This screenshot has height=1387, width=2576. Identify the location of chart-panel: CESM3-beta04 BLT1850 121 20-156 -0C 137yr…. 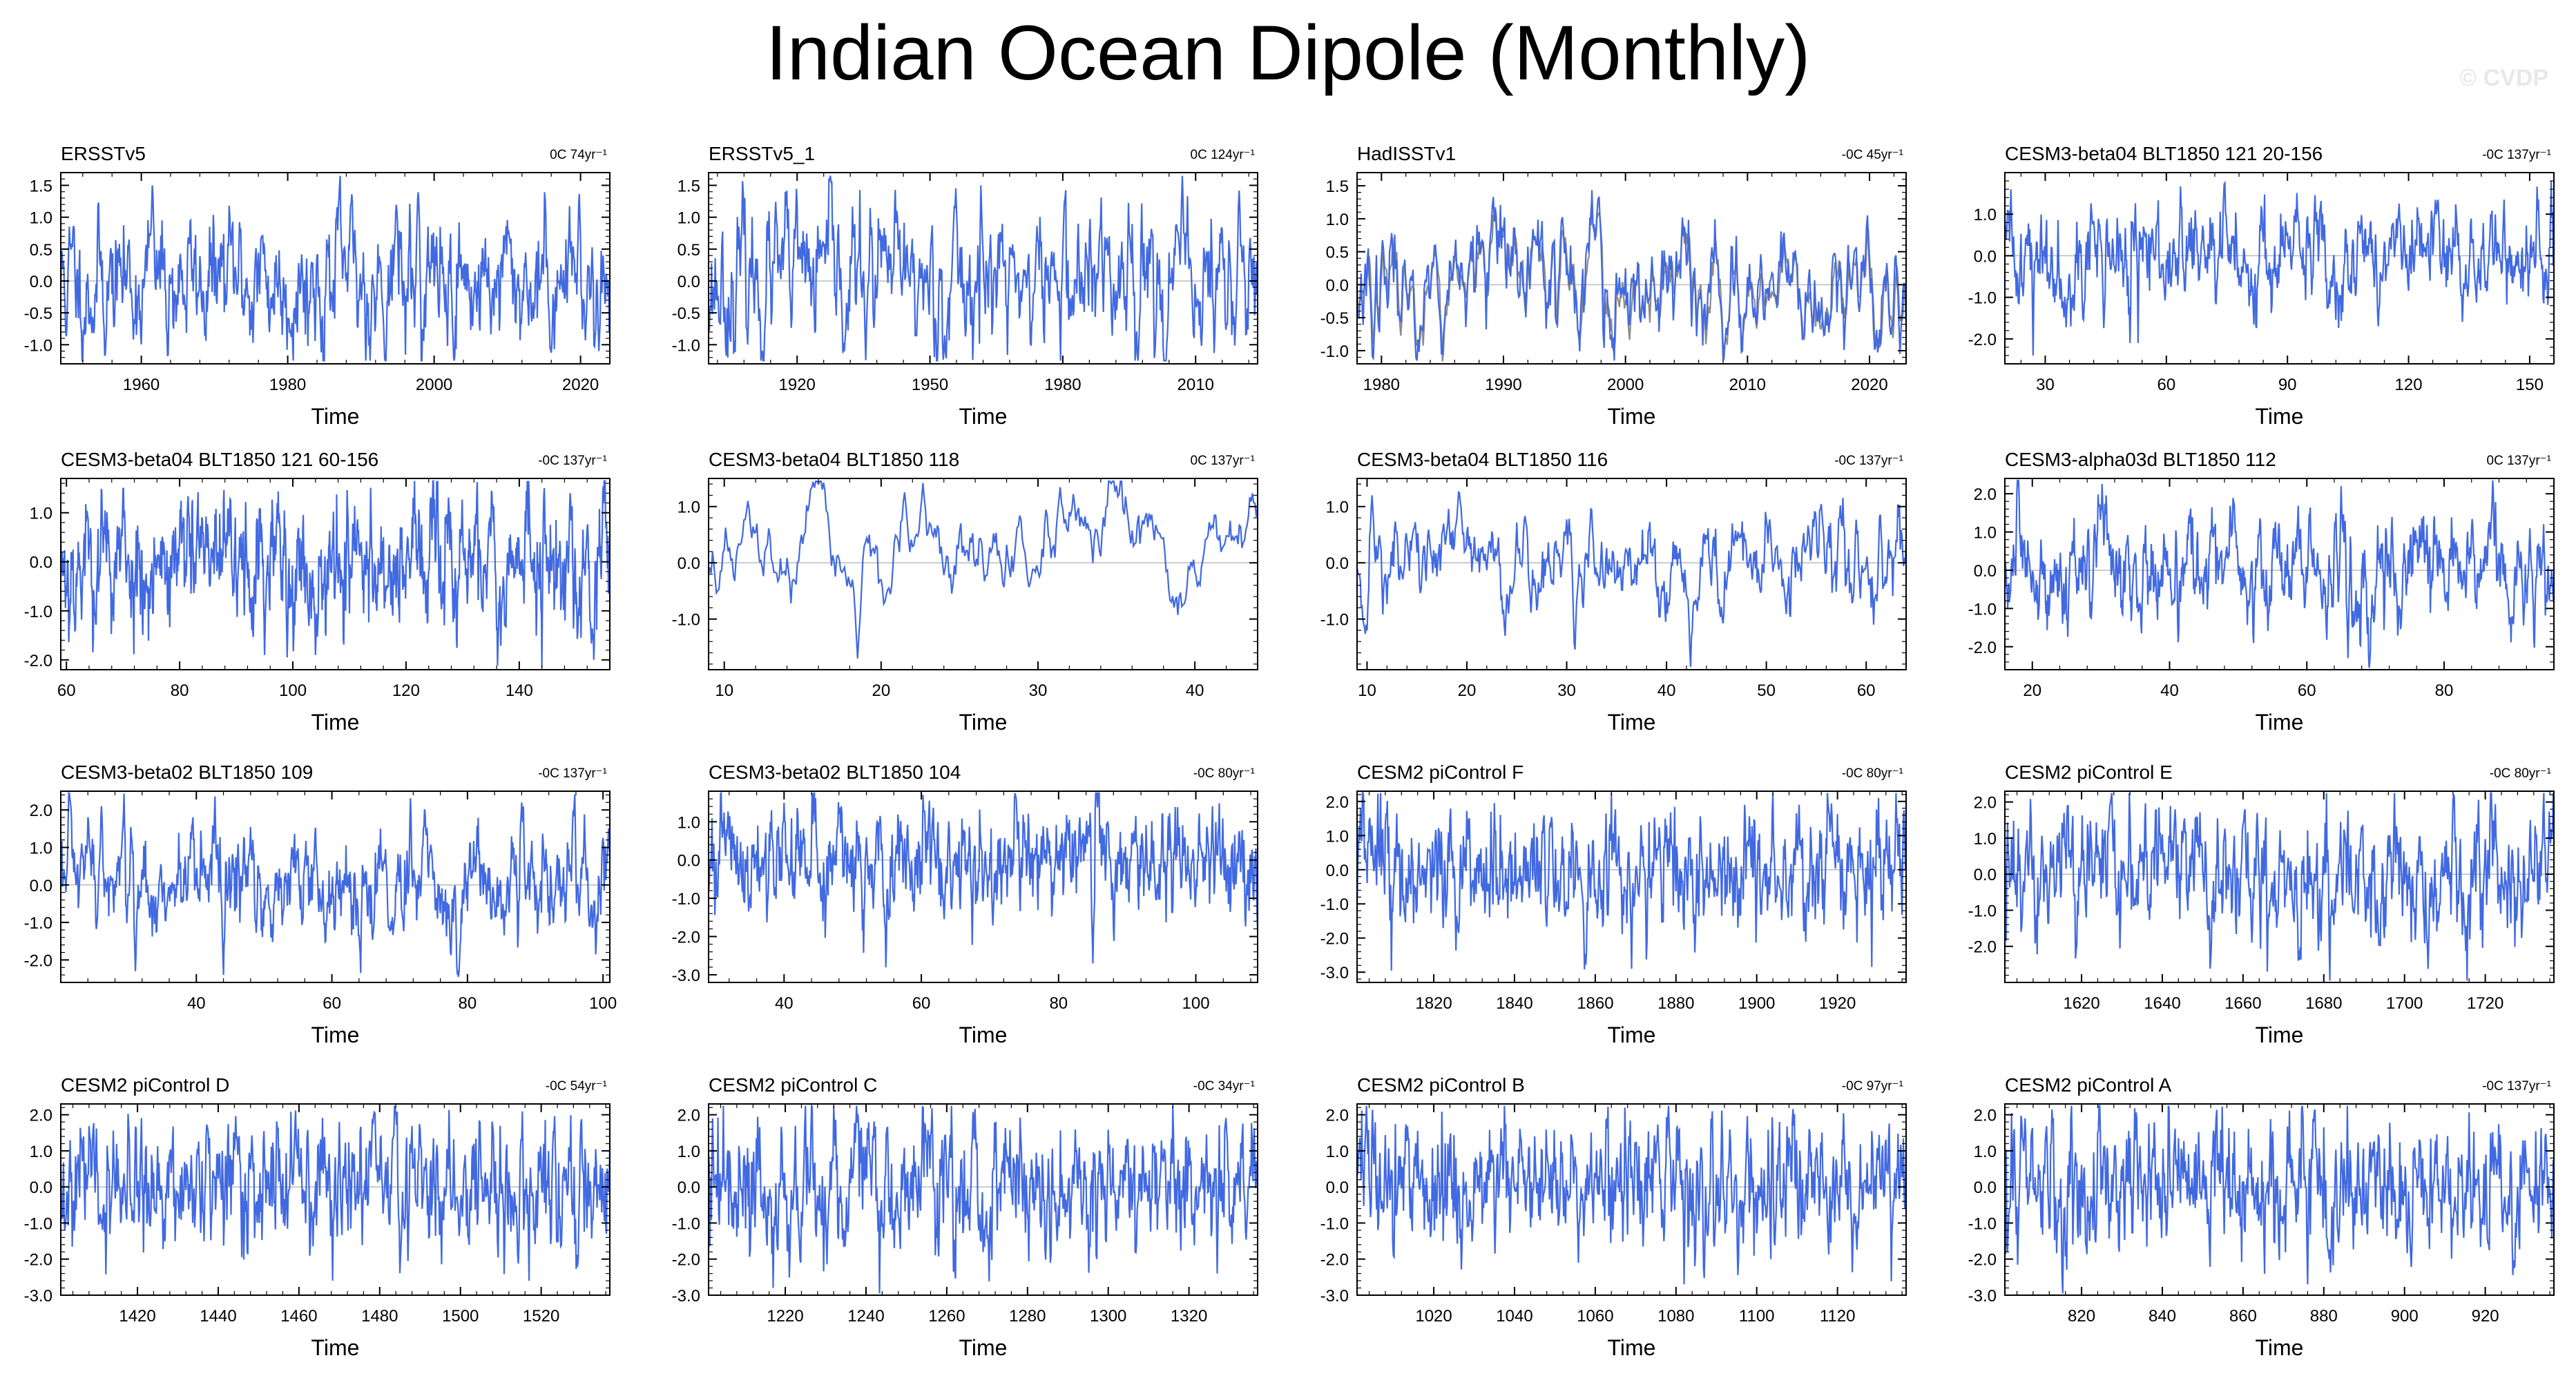
(2261, 286).